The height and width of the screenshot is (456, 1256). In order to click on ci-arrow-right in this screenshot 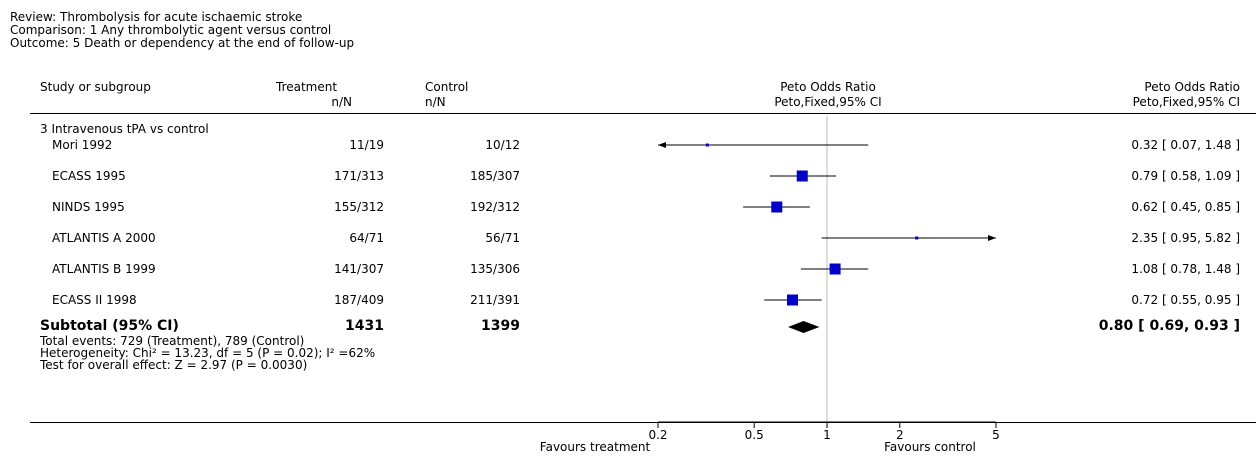, I will do `click(992, 238)`.